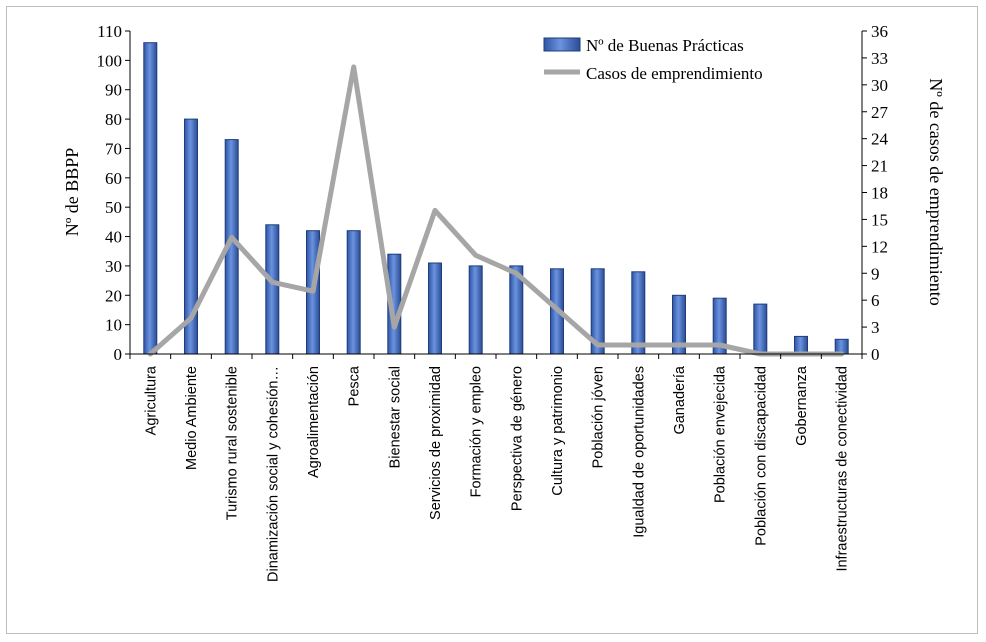  What do you see at coordinates (118, 354) in the screenshot?
I see `y-tick-label-0: 0` at bounding box center [118, 354].